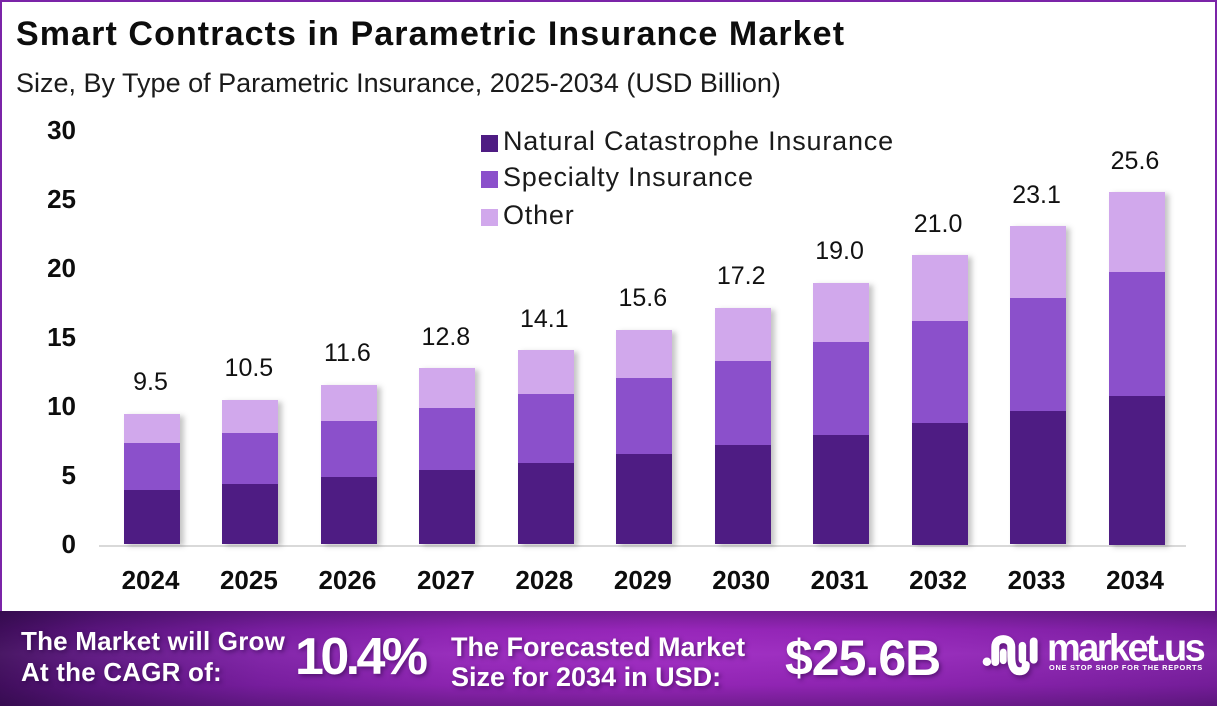  Describe the element at coordinates (1126, 649) in the screenshot. I see `svg-text: market.us` at that location.